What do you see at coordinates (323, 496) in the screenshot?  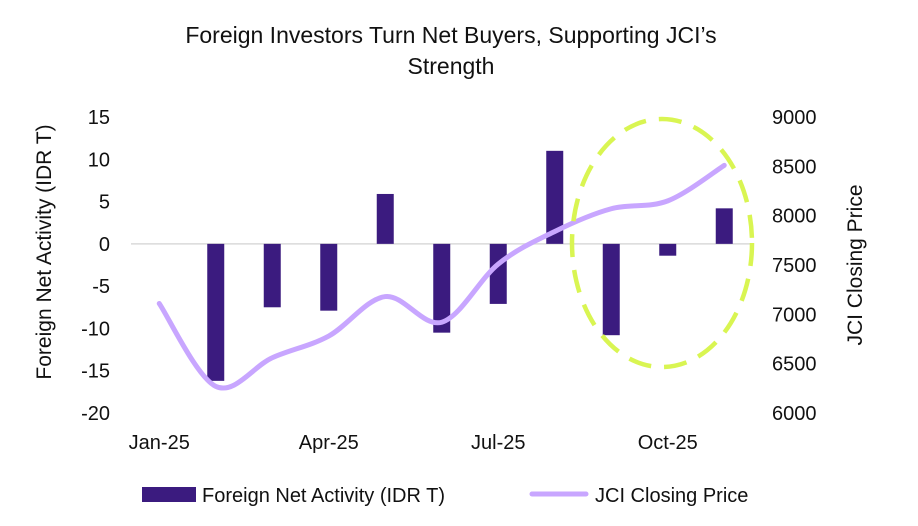 I see `legend-bar-label: Foreign Net Activity (IDR T)` at bounding box center [323, 496].